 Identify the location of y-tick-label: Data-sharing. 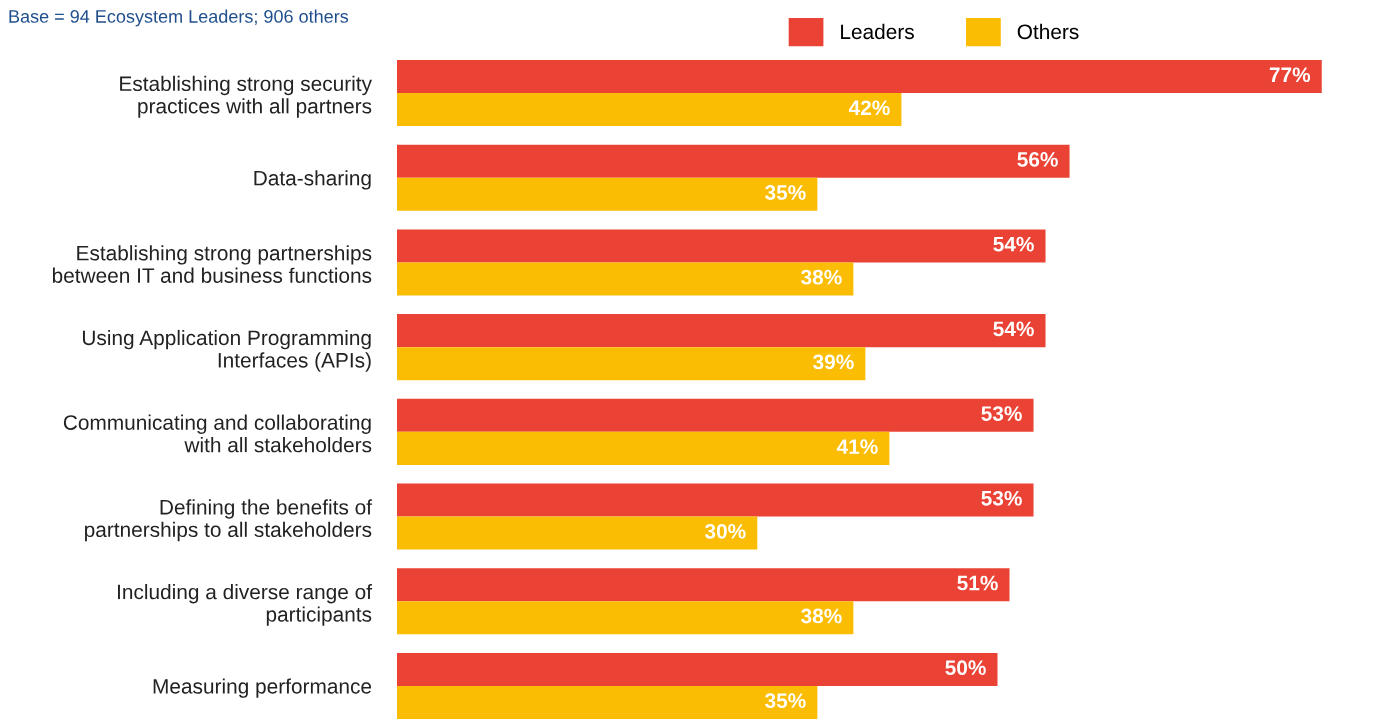
(312, 180).